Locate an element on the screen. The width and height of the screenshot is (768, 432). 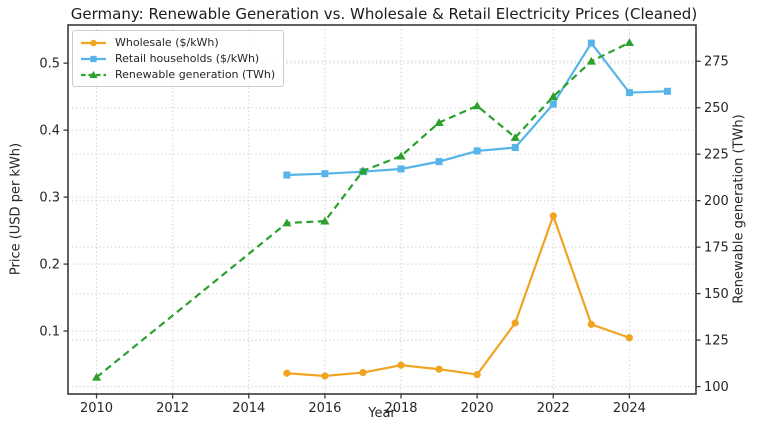
x-tick-label: 2014 is located at coordinates (248, 408).